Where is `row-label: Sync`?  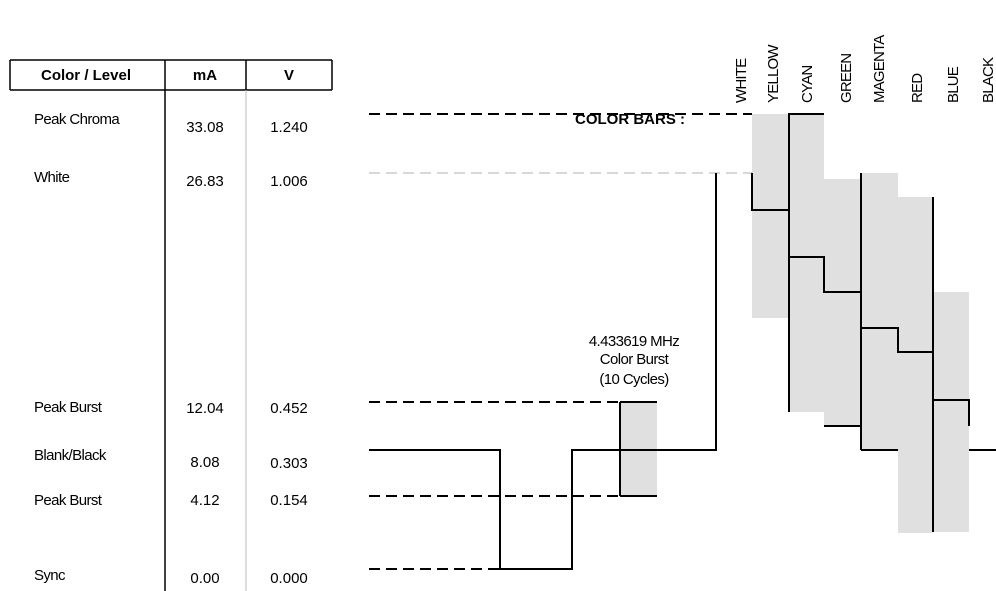
row-label: Sync is located at coordinates (50, 575).